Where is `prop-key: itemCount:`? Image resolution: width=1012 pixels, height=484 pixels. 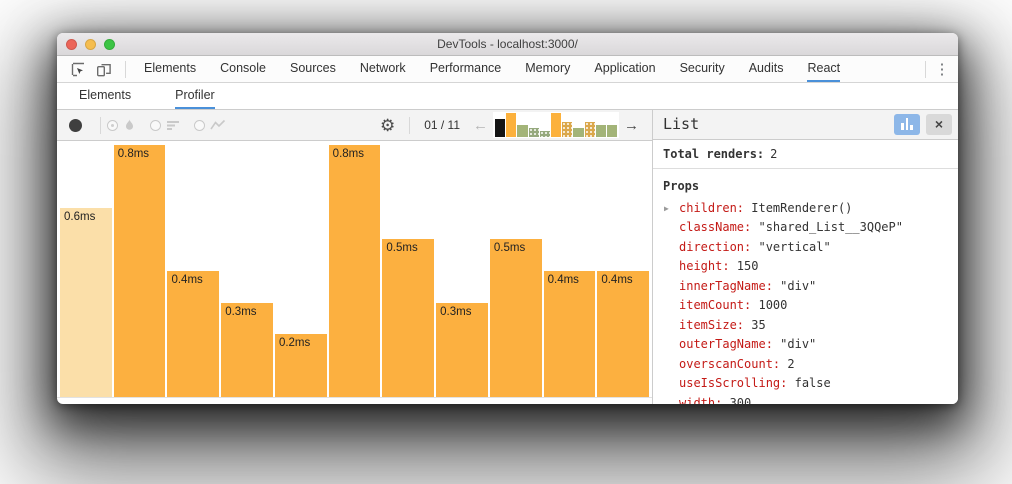 prop-key: itemCount: is located at coordinates (715, 305).